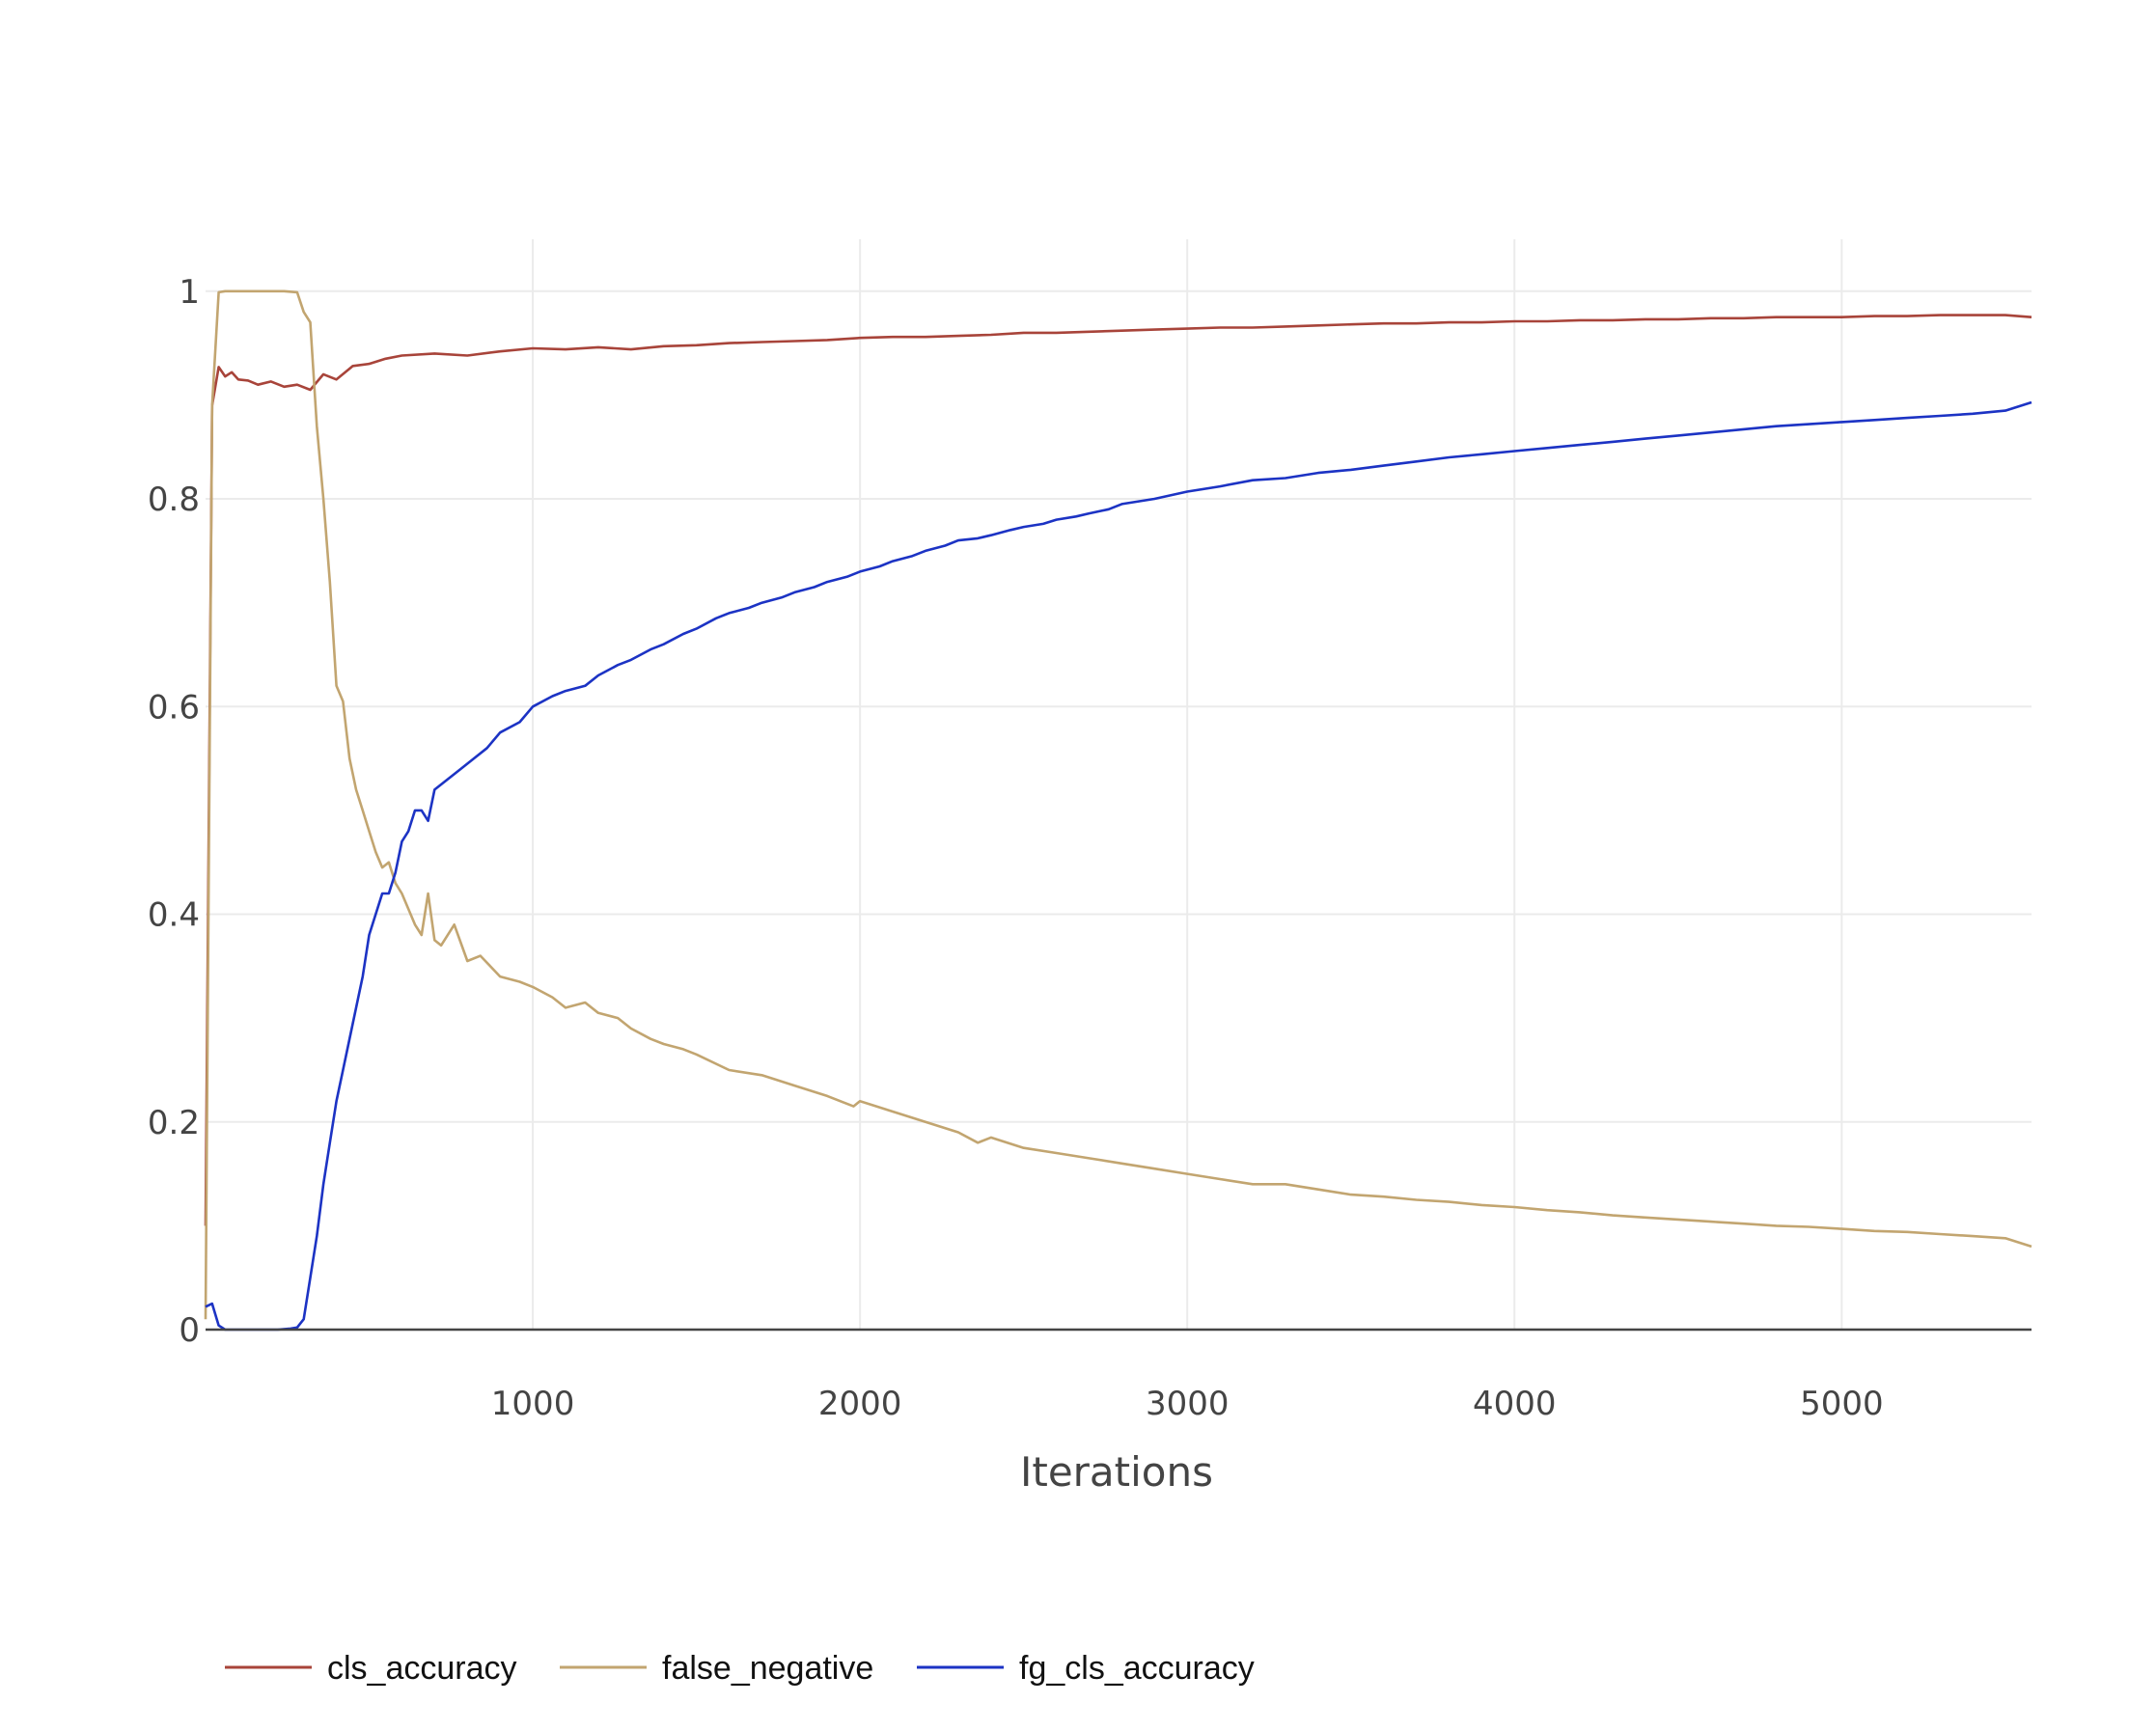 This screenshot has height=1731, width=2156. Describe the element at coordinates (1842, 1404) in the screenshot. I see `x-tick-label-4: 5000` at that location.